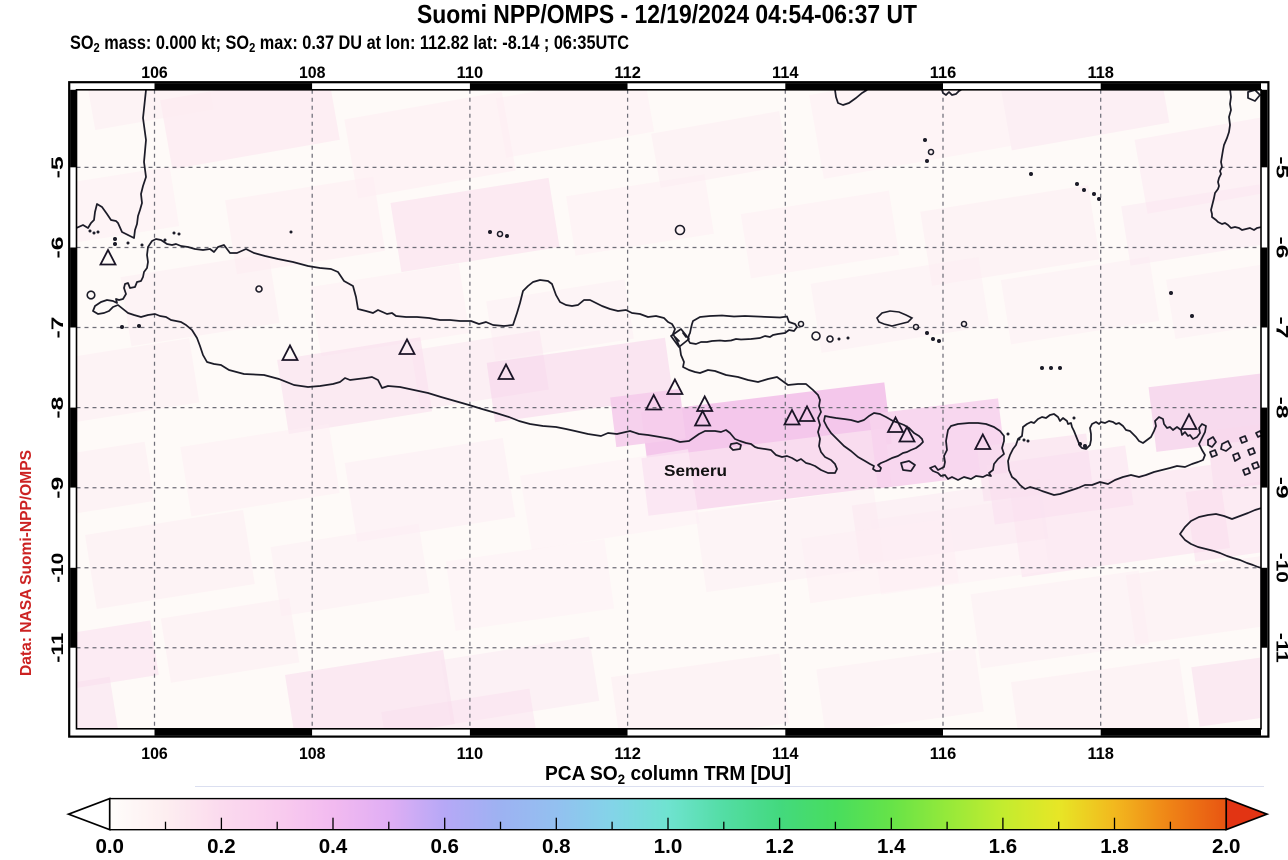  Describe the element at coordinates (779, 845) in the screenshot. I see `svg-text: 1.2` at that location.